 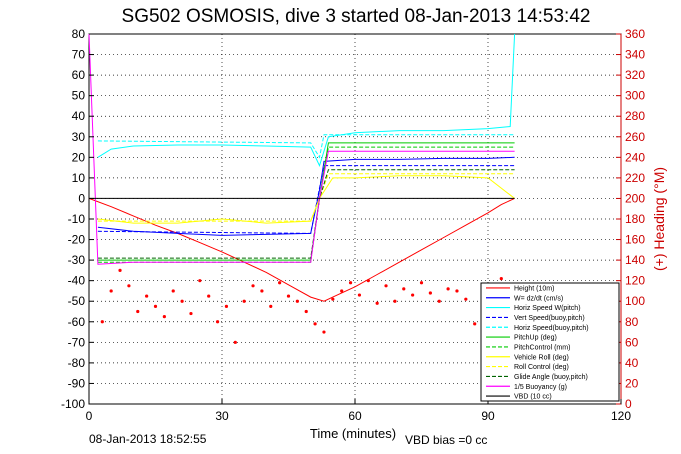 What do you see at coordinates (353, 433) in the screenshot?
I see `x-axis-label: Time (minutes)` at bounding box center [353, 433].